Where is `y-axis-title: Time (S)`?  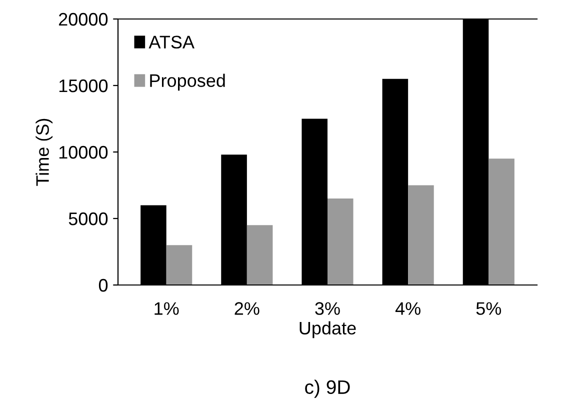 y-axis-title: Time (S) is located at coordinates (44, 152).